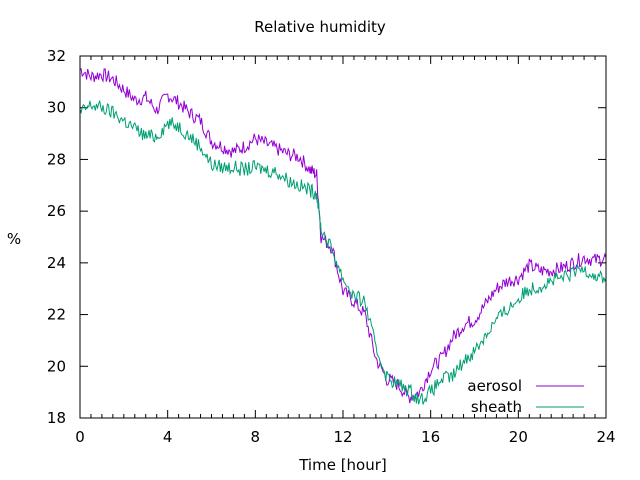 This screenshot has width=640, height=480. What do you see at coordinates (80, 437) in the screenshot?
I see `x-tick-label: 0` at bounding box center [80, 437].